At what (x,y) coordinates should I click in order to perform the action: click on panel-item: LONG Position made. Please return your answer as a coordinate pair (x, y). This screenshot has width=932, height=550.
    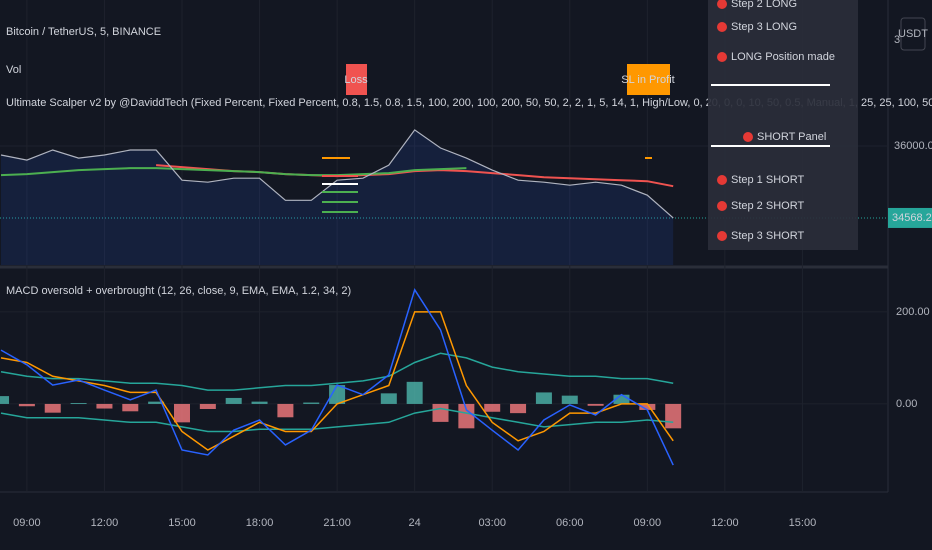
    Looking at the image, I should click on (783, 57).